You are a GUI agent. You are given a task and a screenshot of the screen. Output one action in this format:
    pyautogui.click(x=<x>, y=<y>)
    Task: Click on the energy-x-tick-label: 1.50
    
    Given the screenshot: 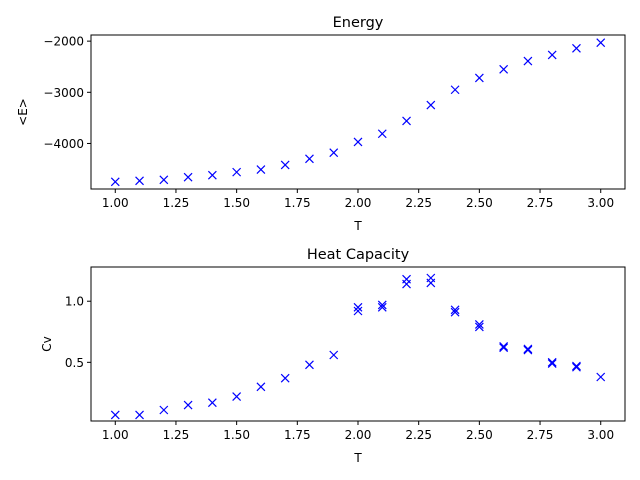 What is the action you would take?
    pyautogui.click(x=236, y=203)
    